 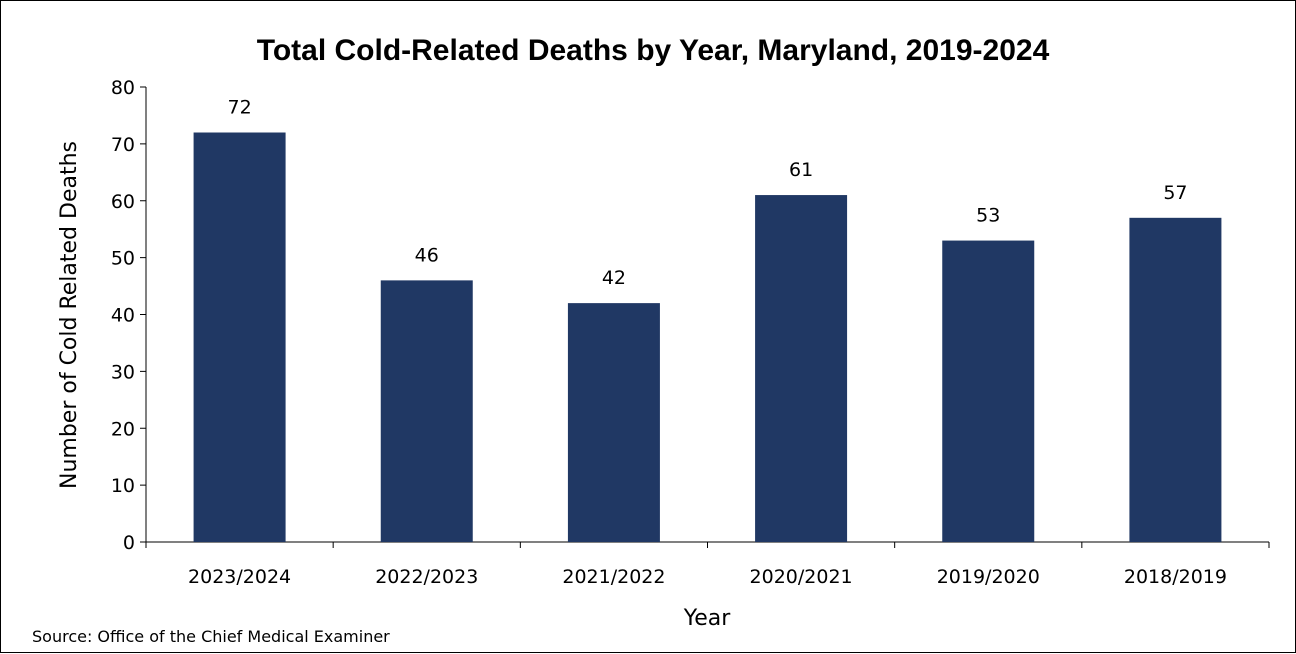 I want to click on x-tick-label: 2021/2022, so click(x=613, y=577).